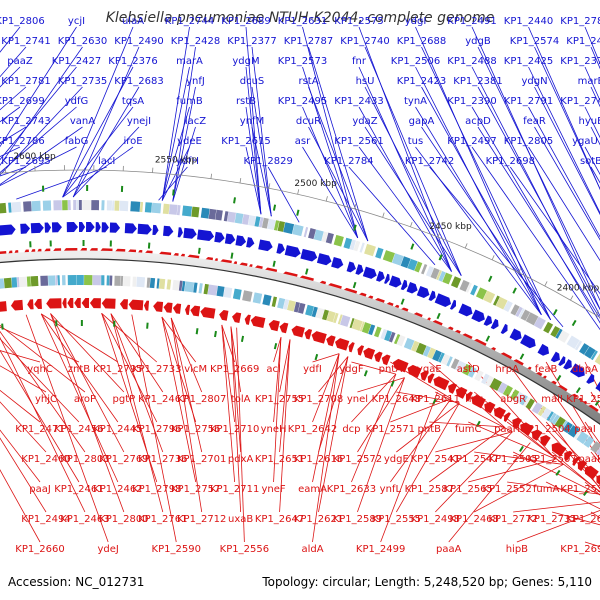 The width and height of the screenshot is (600, 600). I want to click on gene-label: KP1_2791, so click(528, 101).